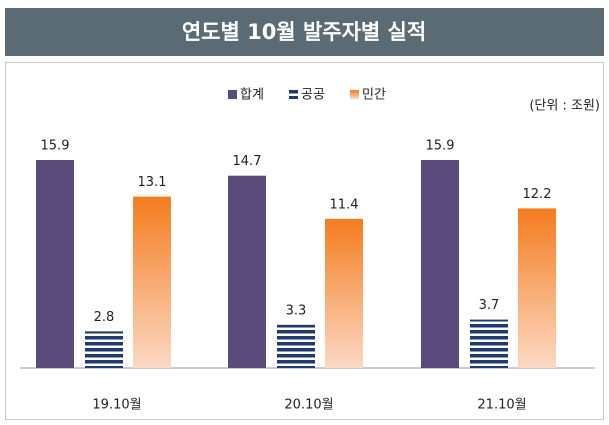  I want to click on legend-label: 민간, so click(374, 95).